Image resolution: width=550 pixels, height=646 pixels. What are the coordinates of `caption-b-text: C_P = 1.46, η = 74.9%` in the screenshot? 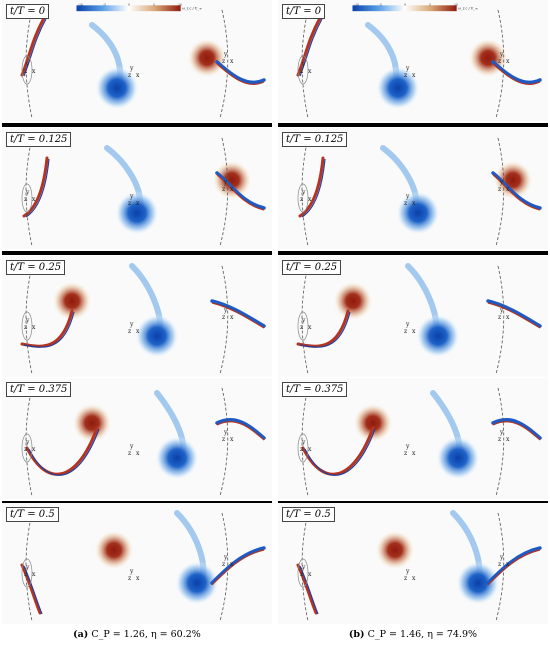 It's located at (422, 634).